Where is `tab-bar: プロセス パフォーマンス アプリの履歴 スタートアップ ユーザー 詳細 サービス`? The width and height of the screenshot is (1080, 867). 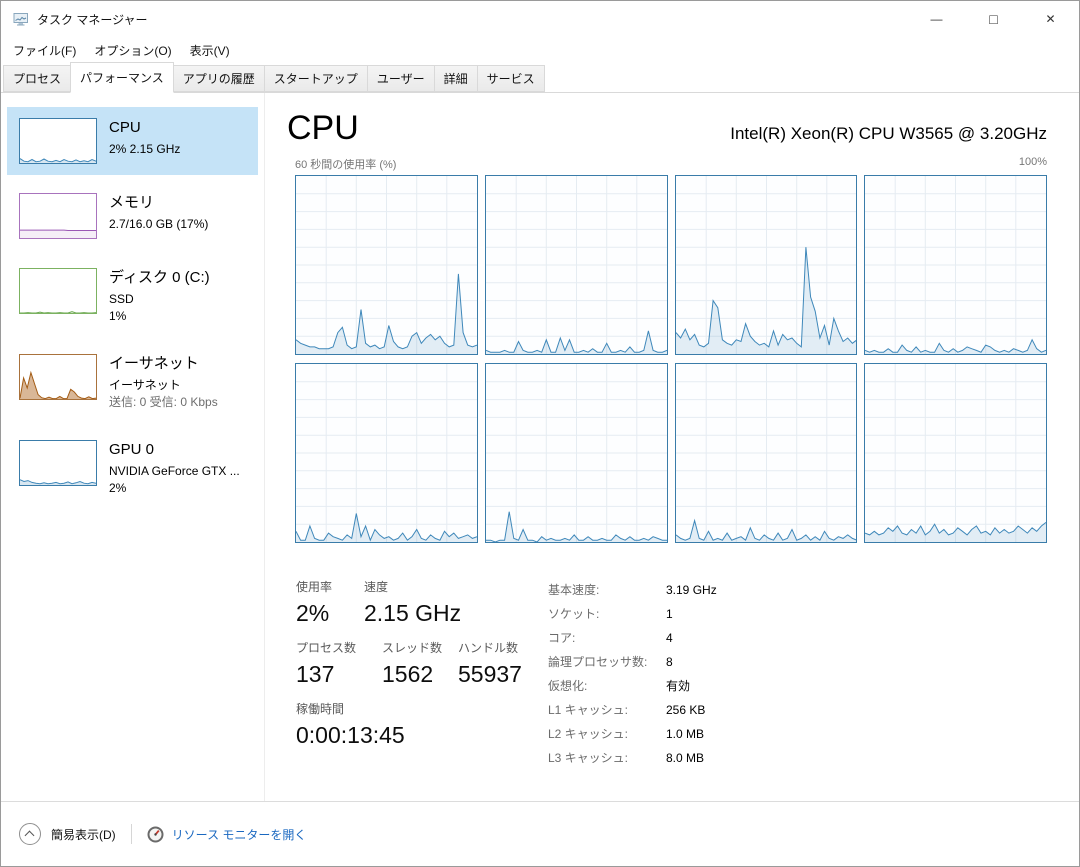 tab-bar: プロセス パフォーマンス アプリの履歴 スタートアップ ユーザー 詳細 サービス is located at coordinates (540, 77).